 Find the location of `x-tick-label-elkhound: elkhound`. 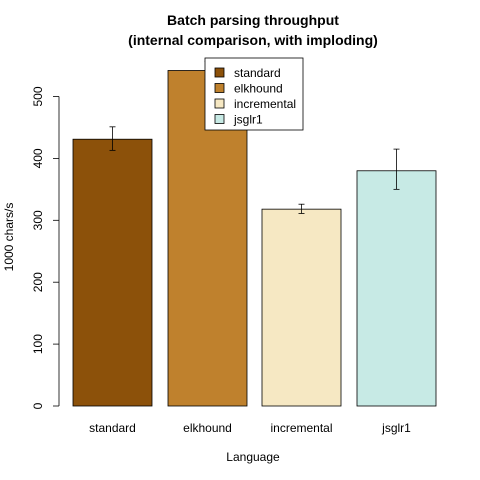

x-tick-label-elkhound: elkhound is located at coordinates (207, 428).